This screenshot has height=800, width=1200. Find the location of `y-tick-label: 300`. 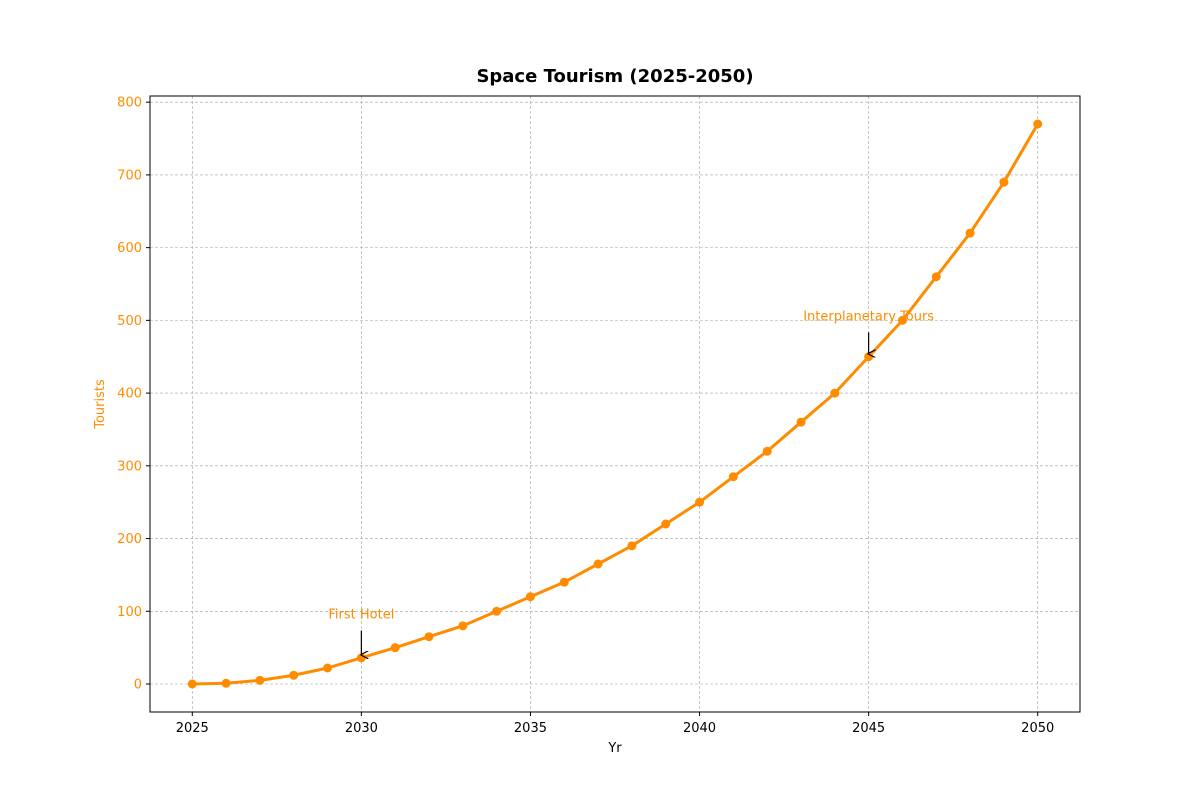

y-tick-label: 300 is located at coordinates (129, 466).